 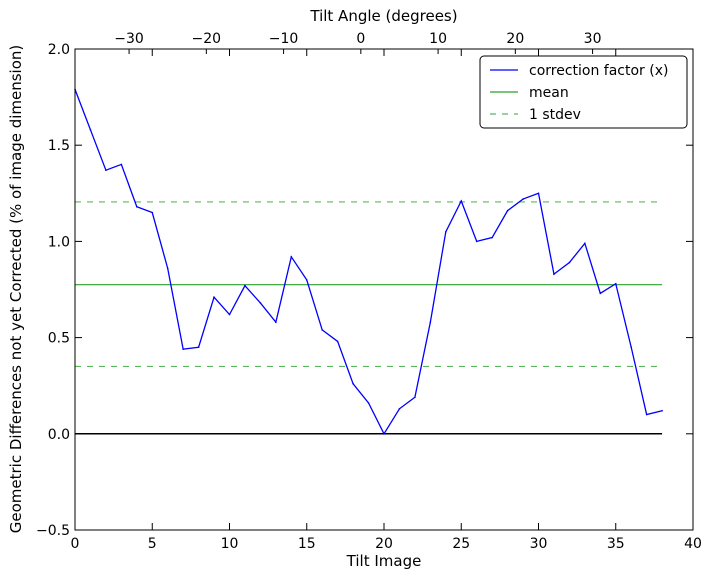 What do you see at coordinates (693, 544) in the screenshot?
I see `x-tick-label: 40` at bounding box center [693, 544].